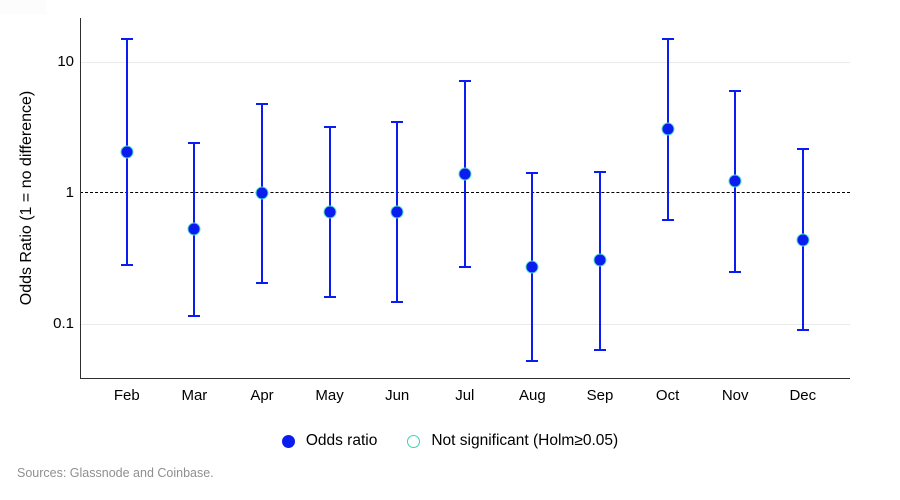 The image size is (900, 500). Describe the element at coordinates (465, 378) in the screenshot. I see `x-axis-line` at that location.